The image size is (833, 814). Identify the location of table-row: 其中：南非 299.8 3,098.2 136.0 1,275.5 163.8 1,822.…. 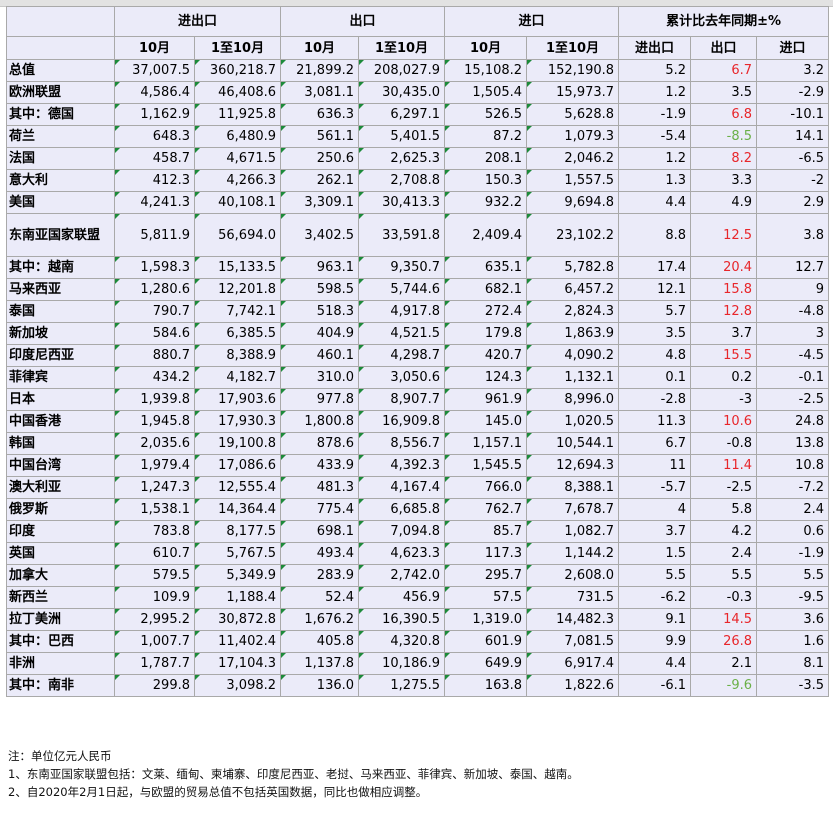
(418, 685).